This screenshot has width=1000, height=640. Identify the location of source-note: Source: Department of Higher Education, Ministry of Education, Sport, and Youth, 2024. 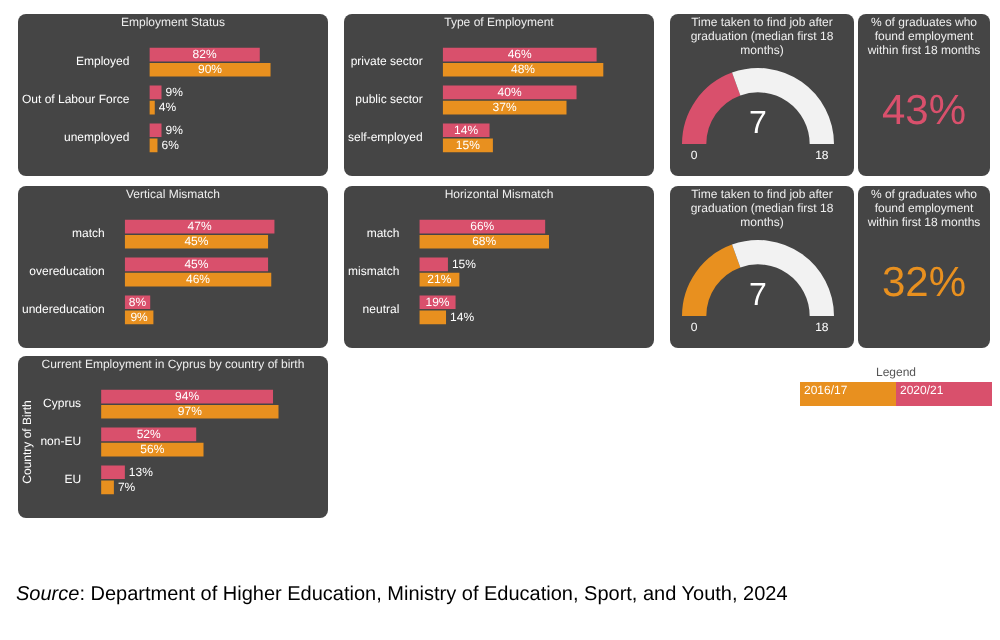
(403, 595).